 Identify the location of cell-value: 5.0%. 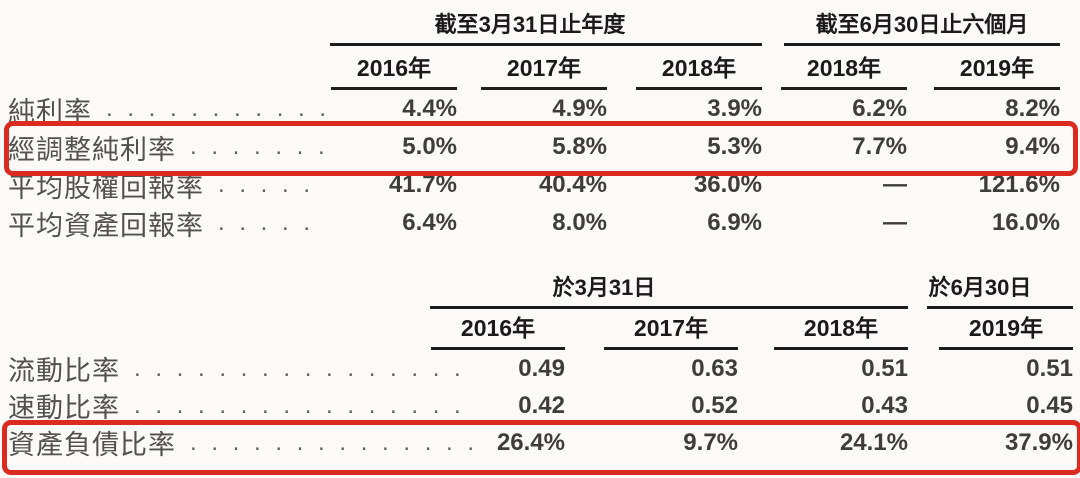
(429, 146).